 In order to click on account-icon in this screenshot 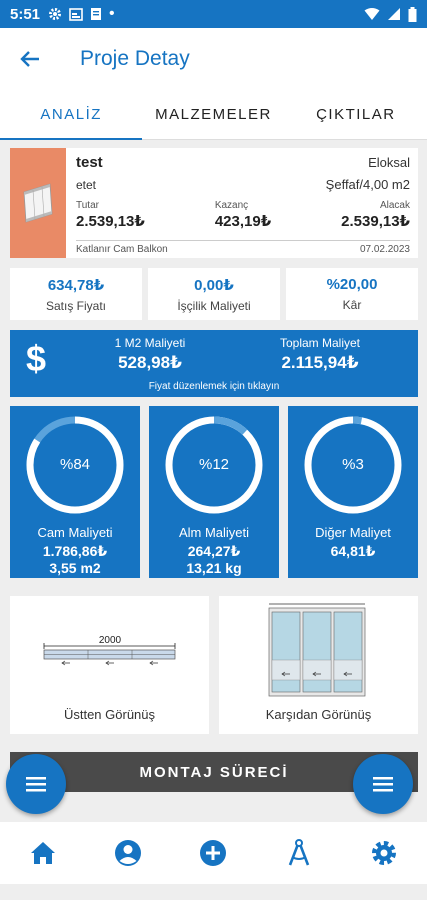, I will do `click(128, 853)`.